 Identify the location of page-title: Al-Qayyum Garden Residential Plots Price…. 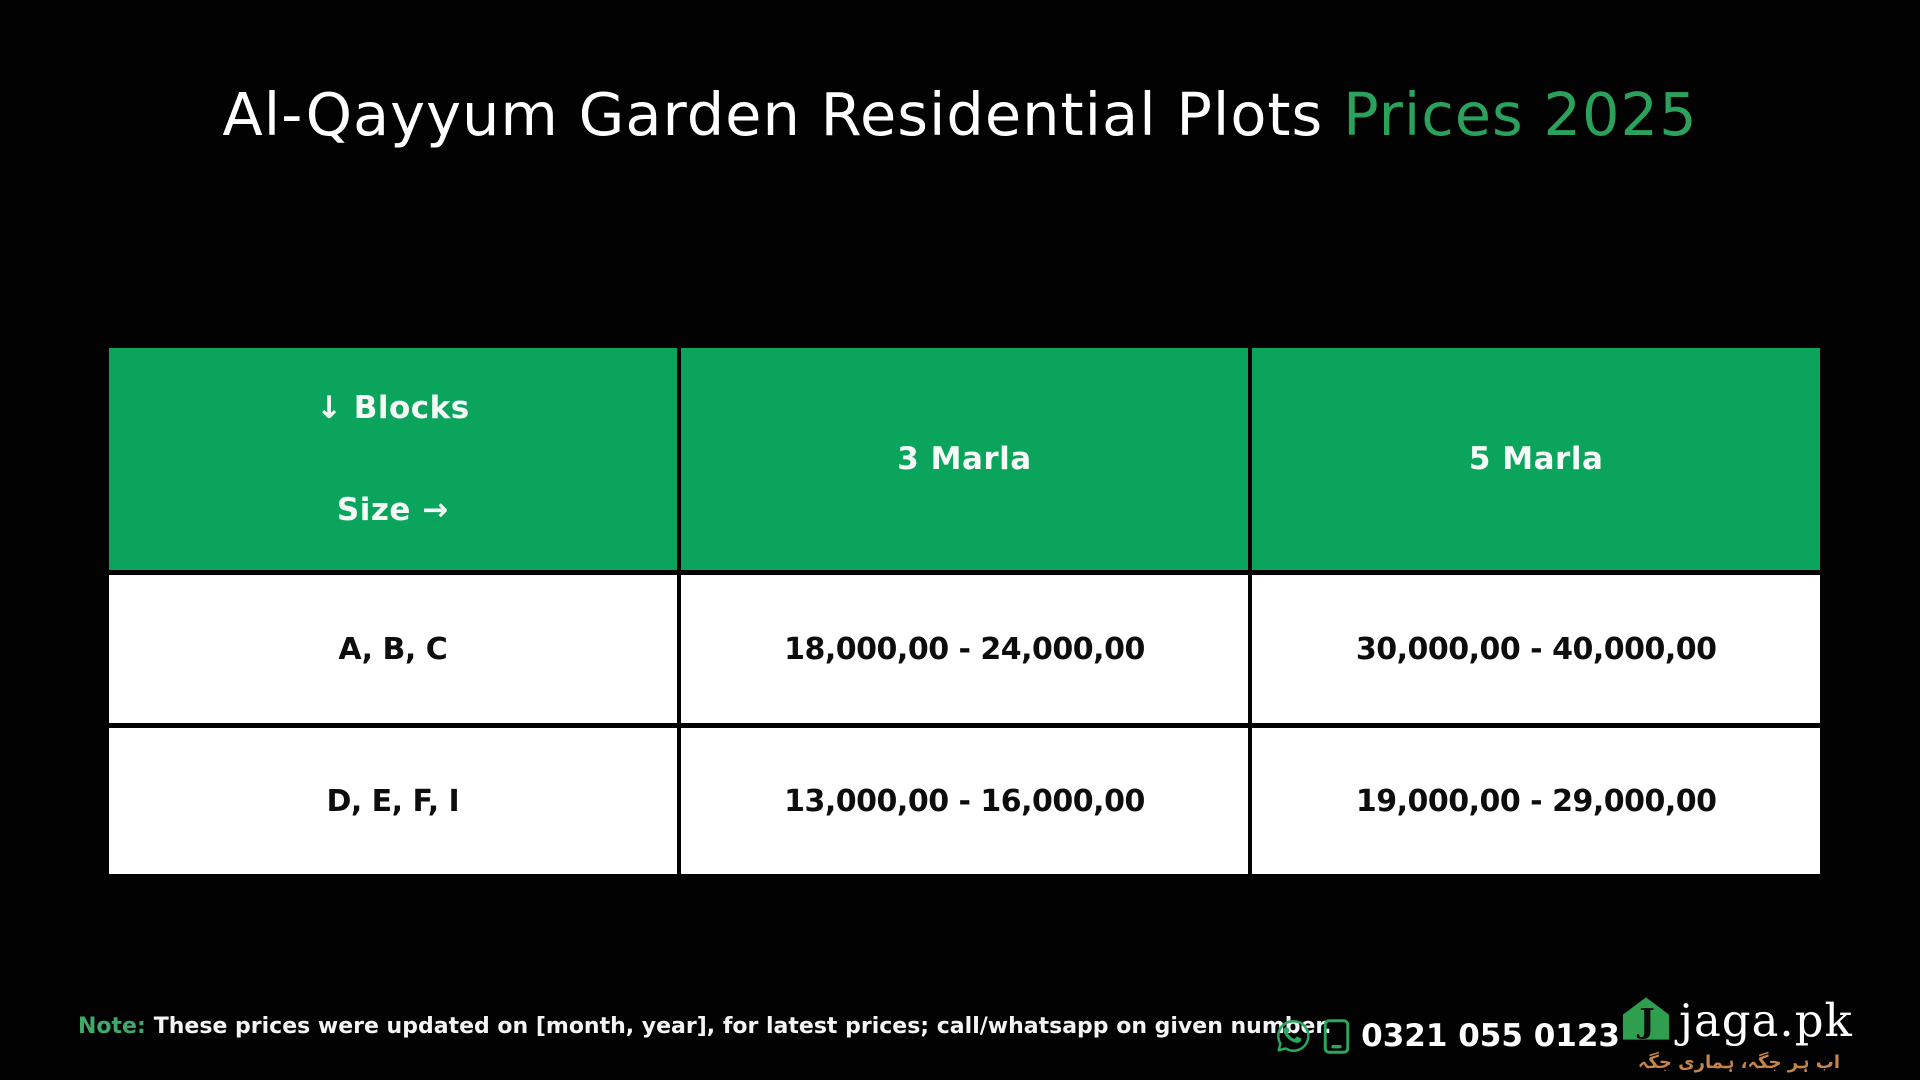
(960, 114).